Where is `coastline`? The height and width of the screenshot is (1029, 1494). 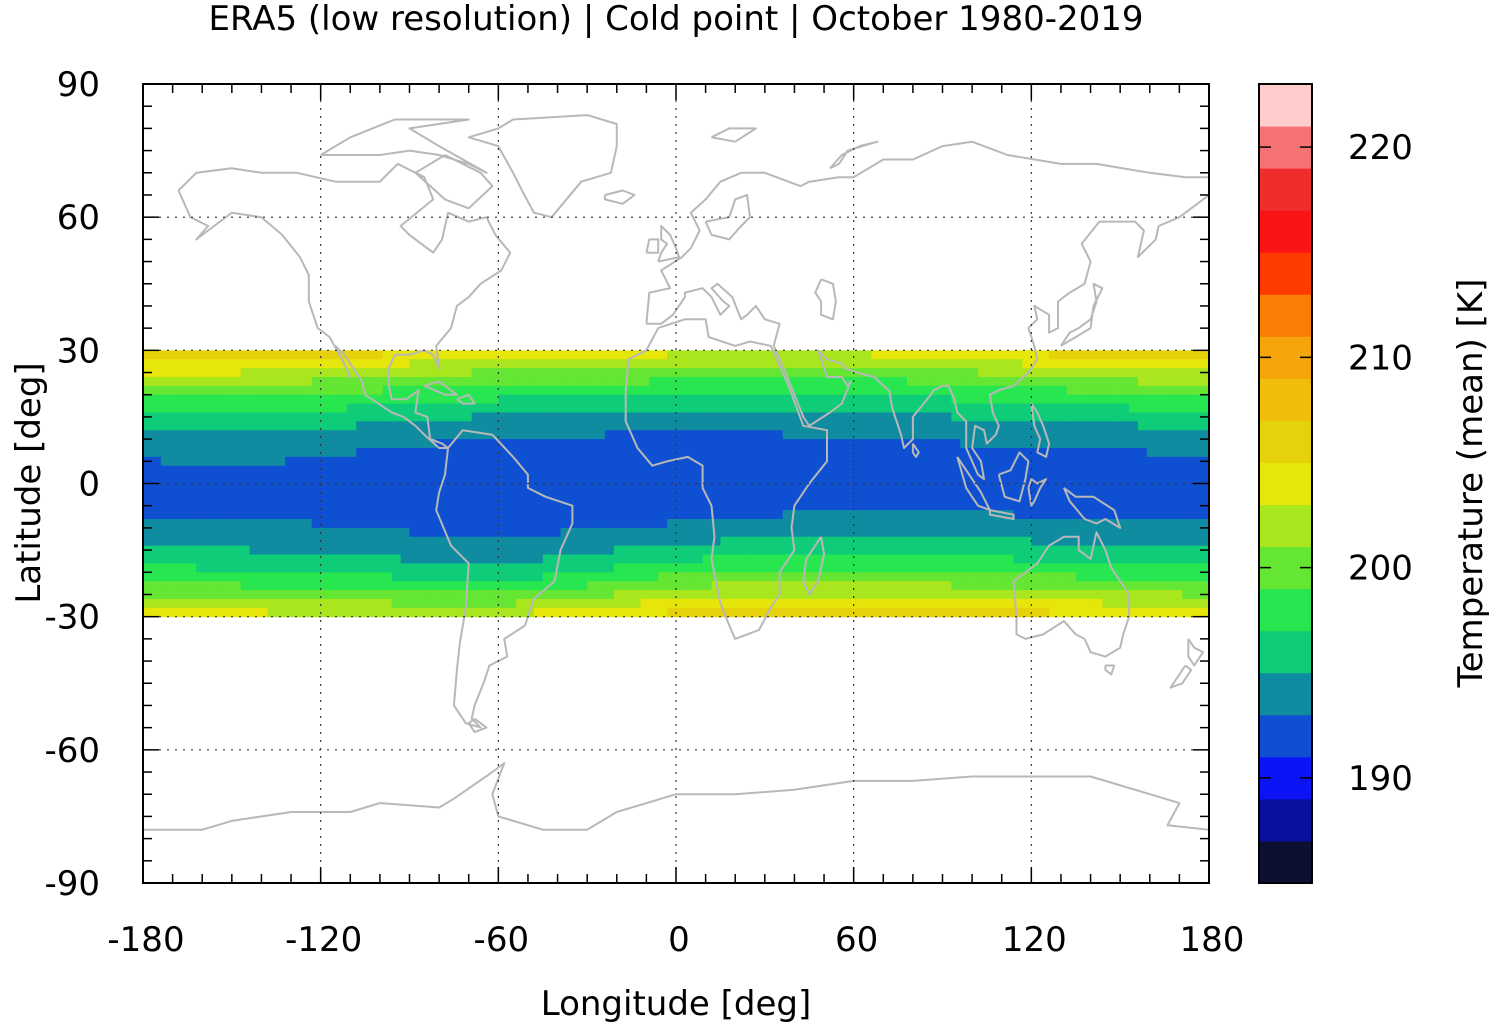 coastline is located at coordinates (504, 579).